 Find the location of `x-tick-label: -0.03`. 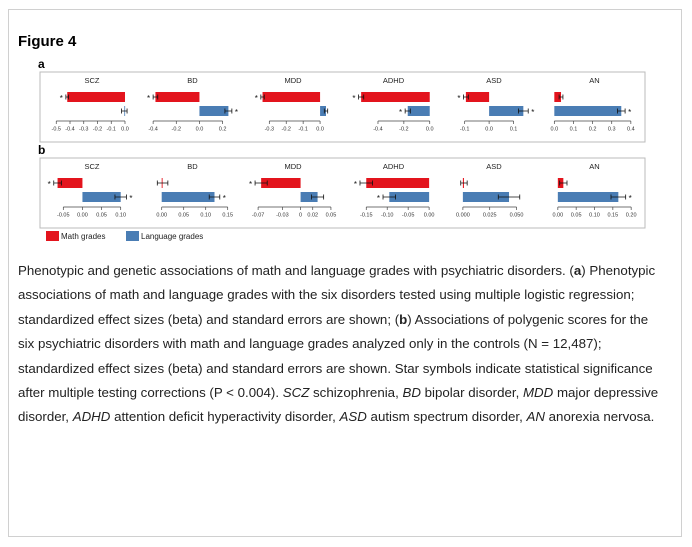

x-tick-label: -0.03 is located at coordinates (282, 215).